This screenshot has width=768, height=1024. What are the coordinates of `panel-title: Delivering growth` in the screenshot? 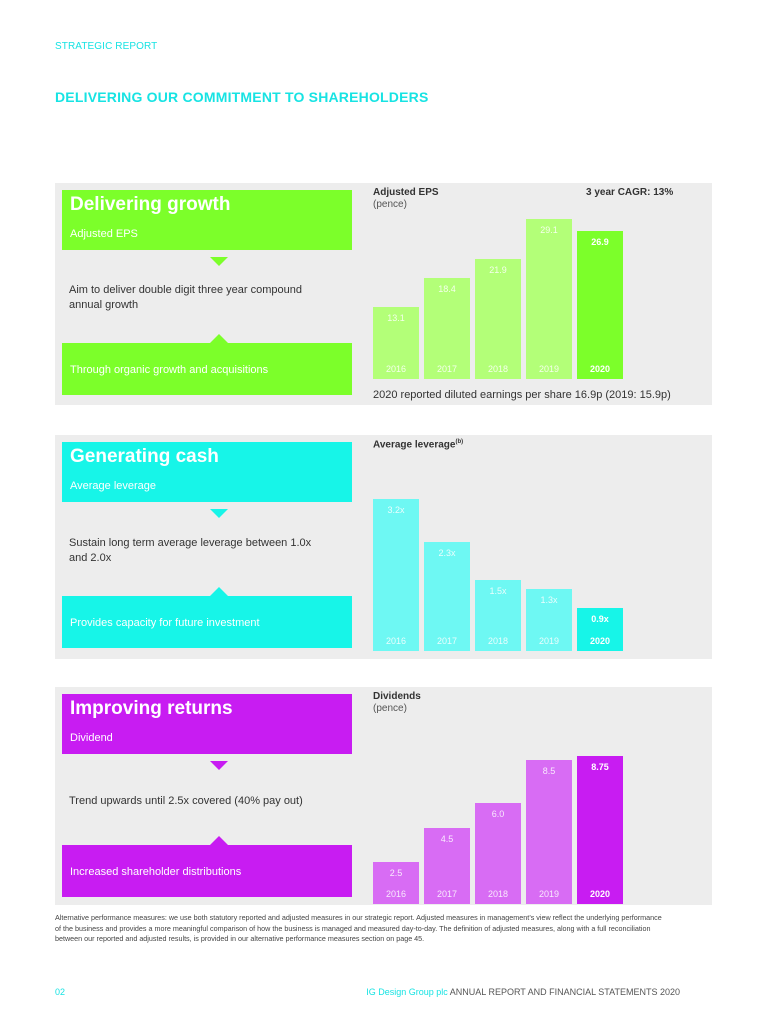 It's located at (150, 204).